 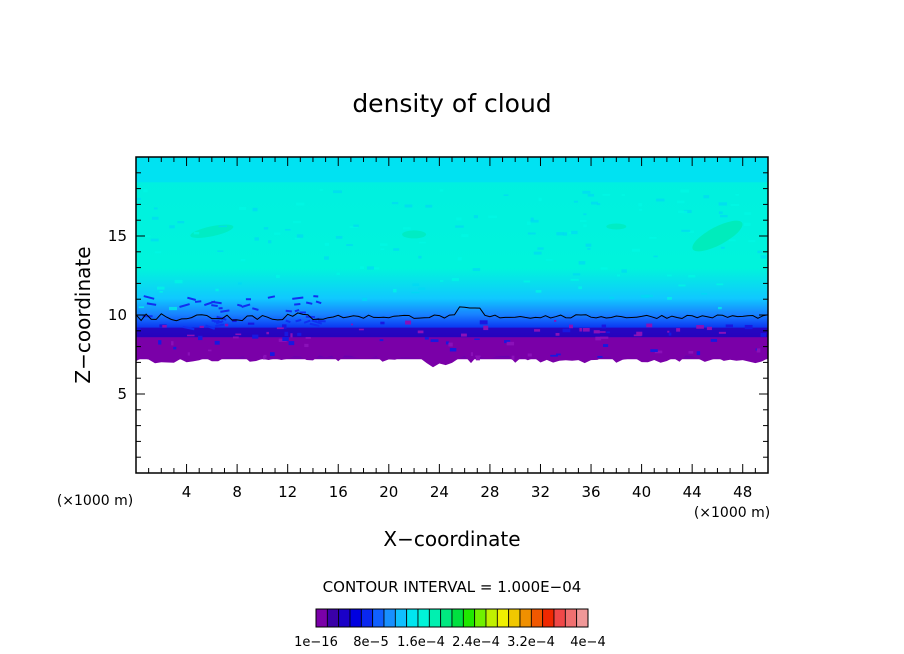 What do you see at coordinates (452, 314) in the screenshot?
I see `contour-line` at bounding box center [452, 314].